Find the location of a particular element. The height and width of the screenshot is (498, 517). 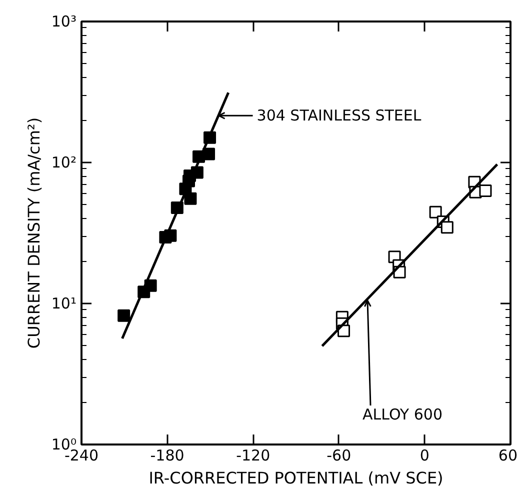

annotation: 304 STAINLESS STEEL is located at coordinates (339, 115).